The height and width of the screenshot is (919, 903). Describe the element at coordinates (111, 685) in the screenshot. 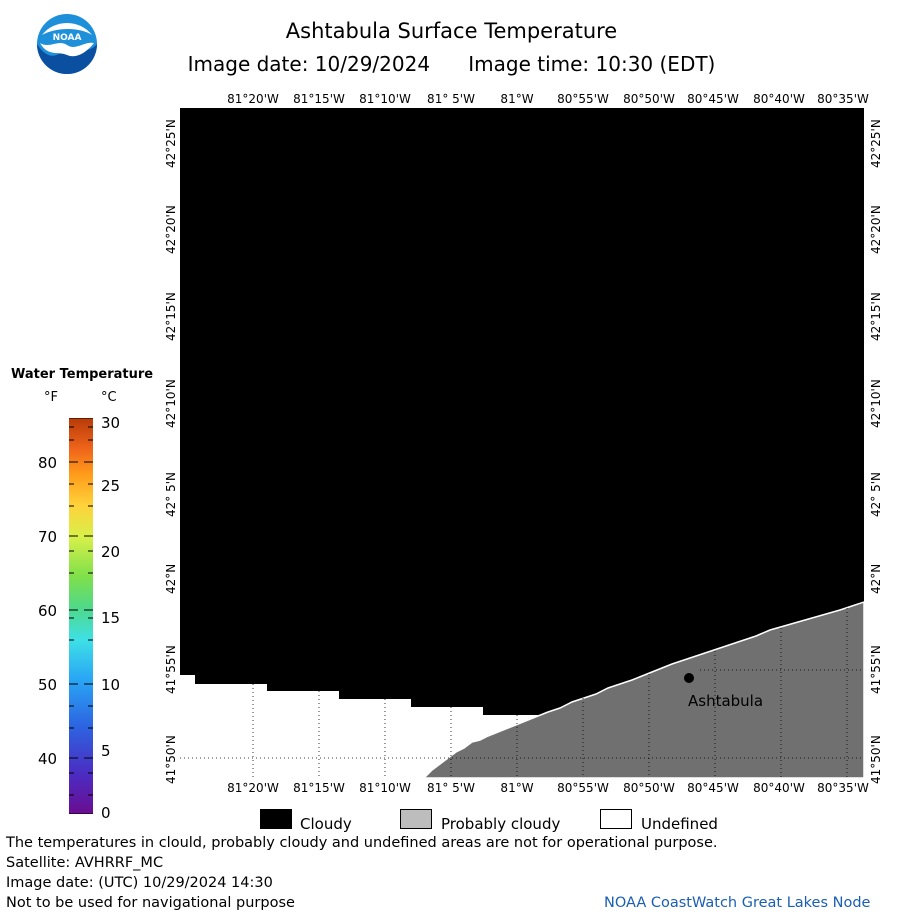

I see `celsius-tick: 10` at that location.